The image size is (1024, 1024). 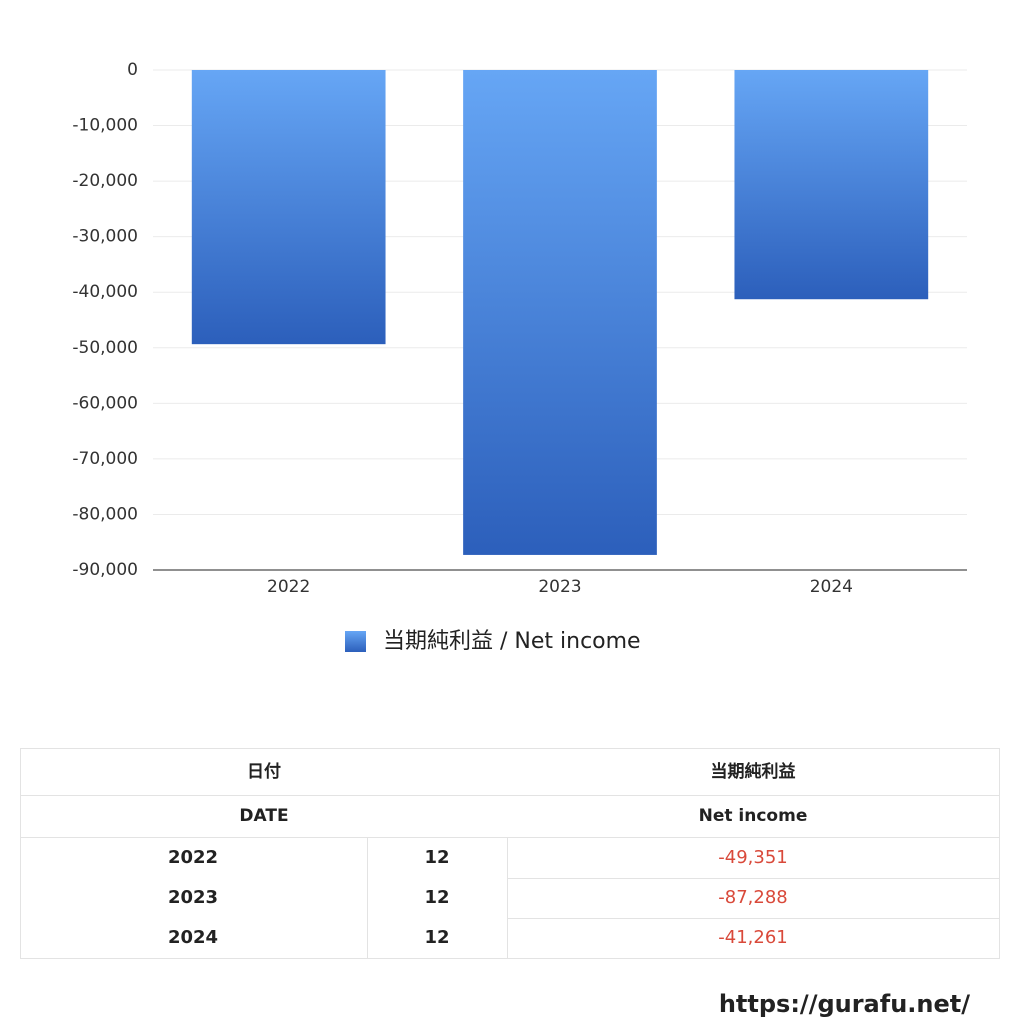 I want to click on y-tick-label: -90,000, so click(x=105, y=570).